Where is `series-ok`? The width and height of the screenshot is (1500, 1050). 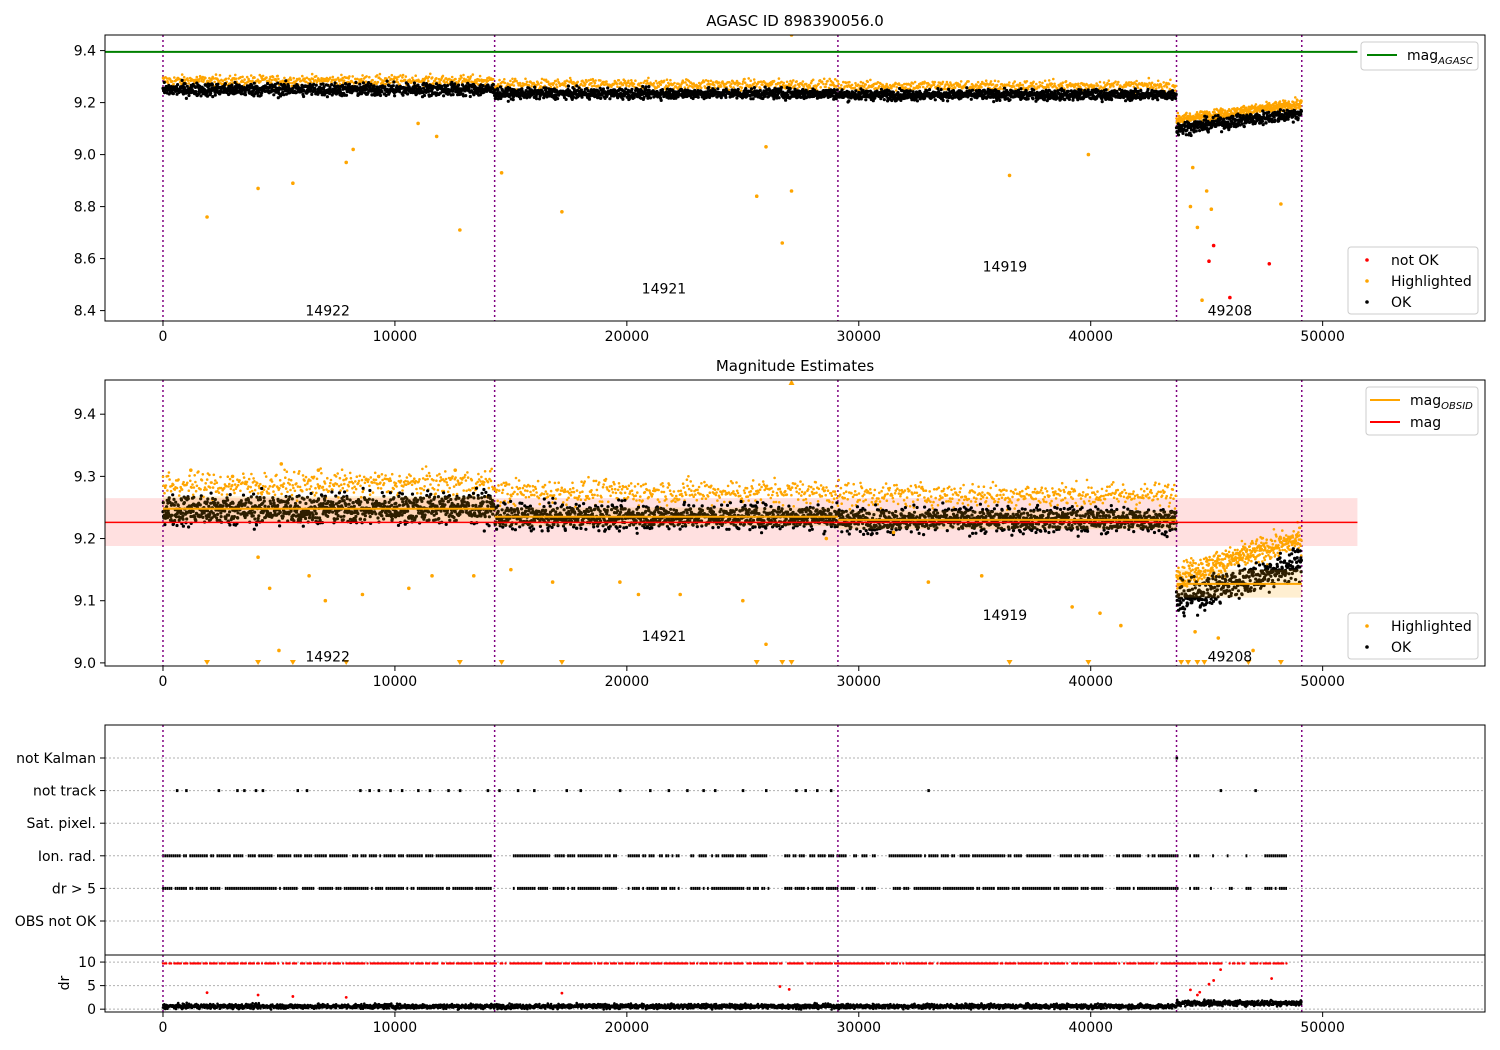 series-ok is located at coordinates (732, 108).